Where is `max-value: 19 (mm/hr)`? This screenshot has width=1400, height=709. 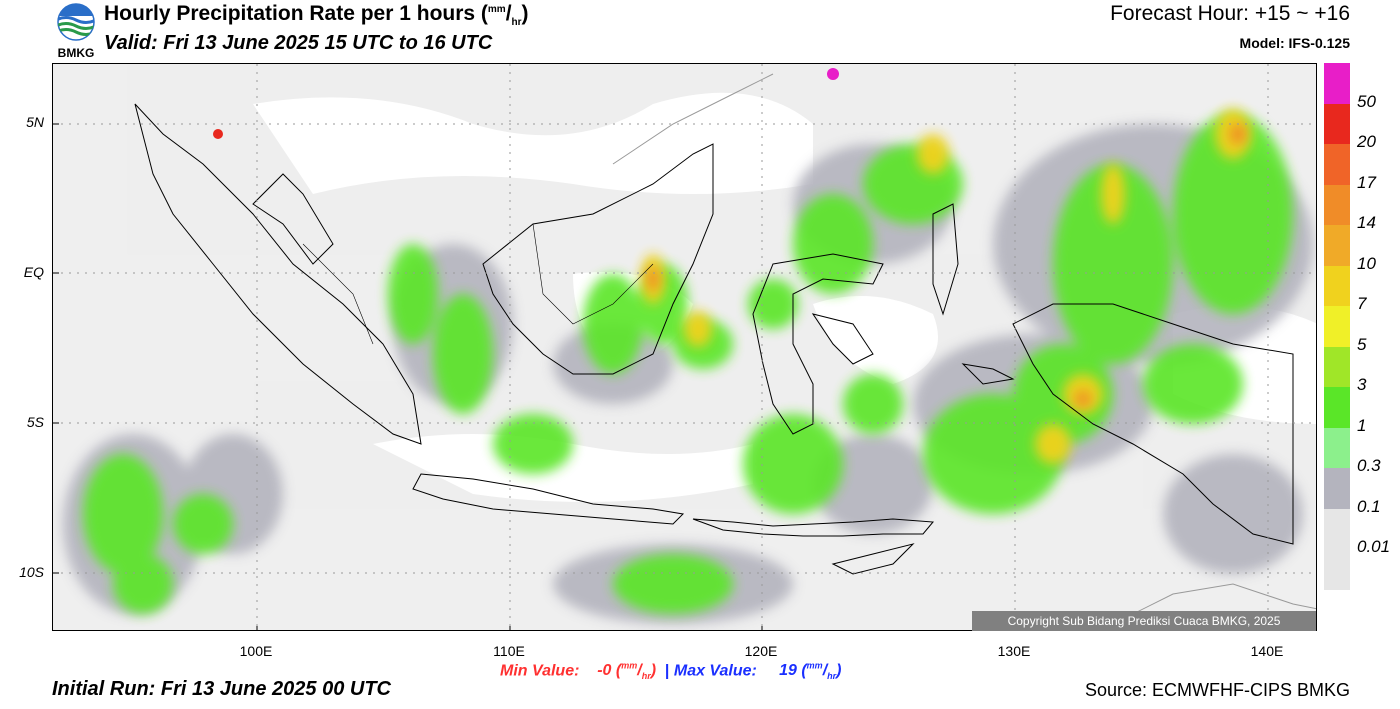 max-value: 19 (mm/hr) is located at coordinates (810, 671).